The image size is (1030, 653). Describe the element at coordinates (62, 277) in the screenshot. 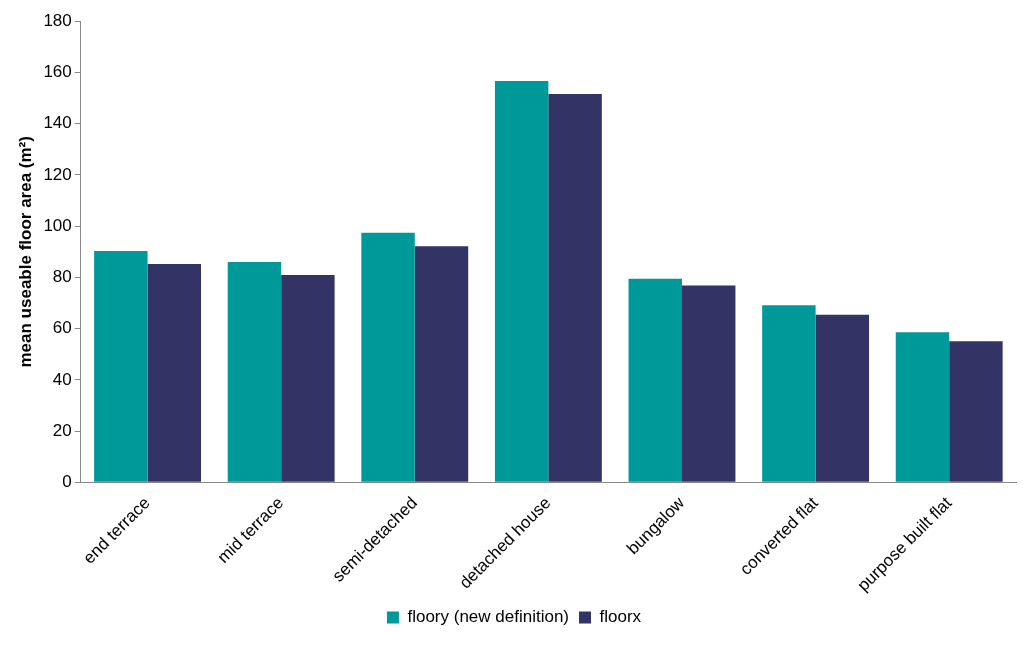

I see `y-tick-label: 80` at that location.